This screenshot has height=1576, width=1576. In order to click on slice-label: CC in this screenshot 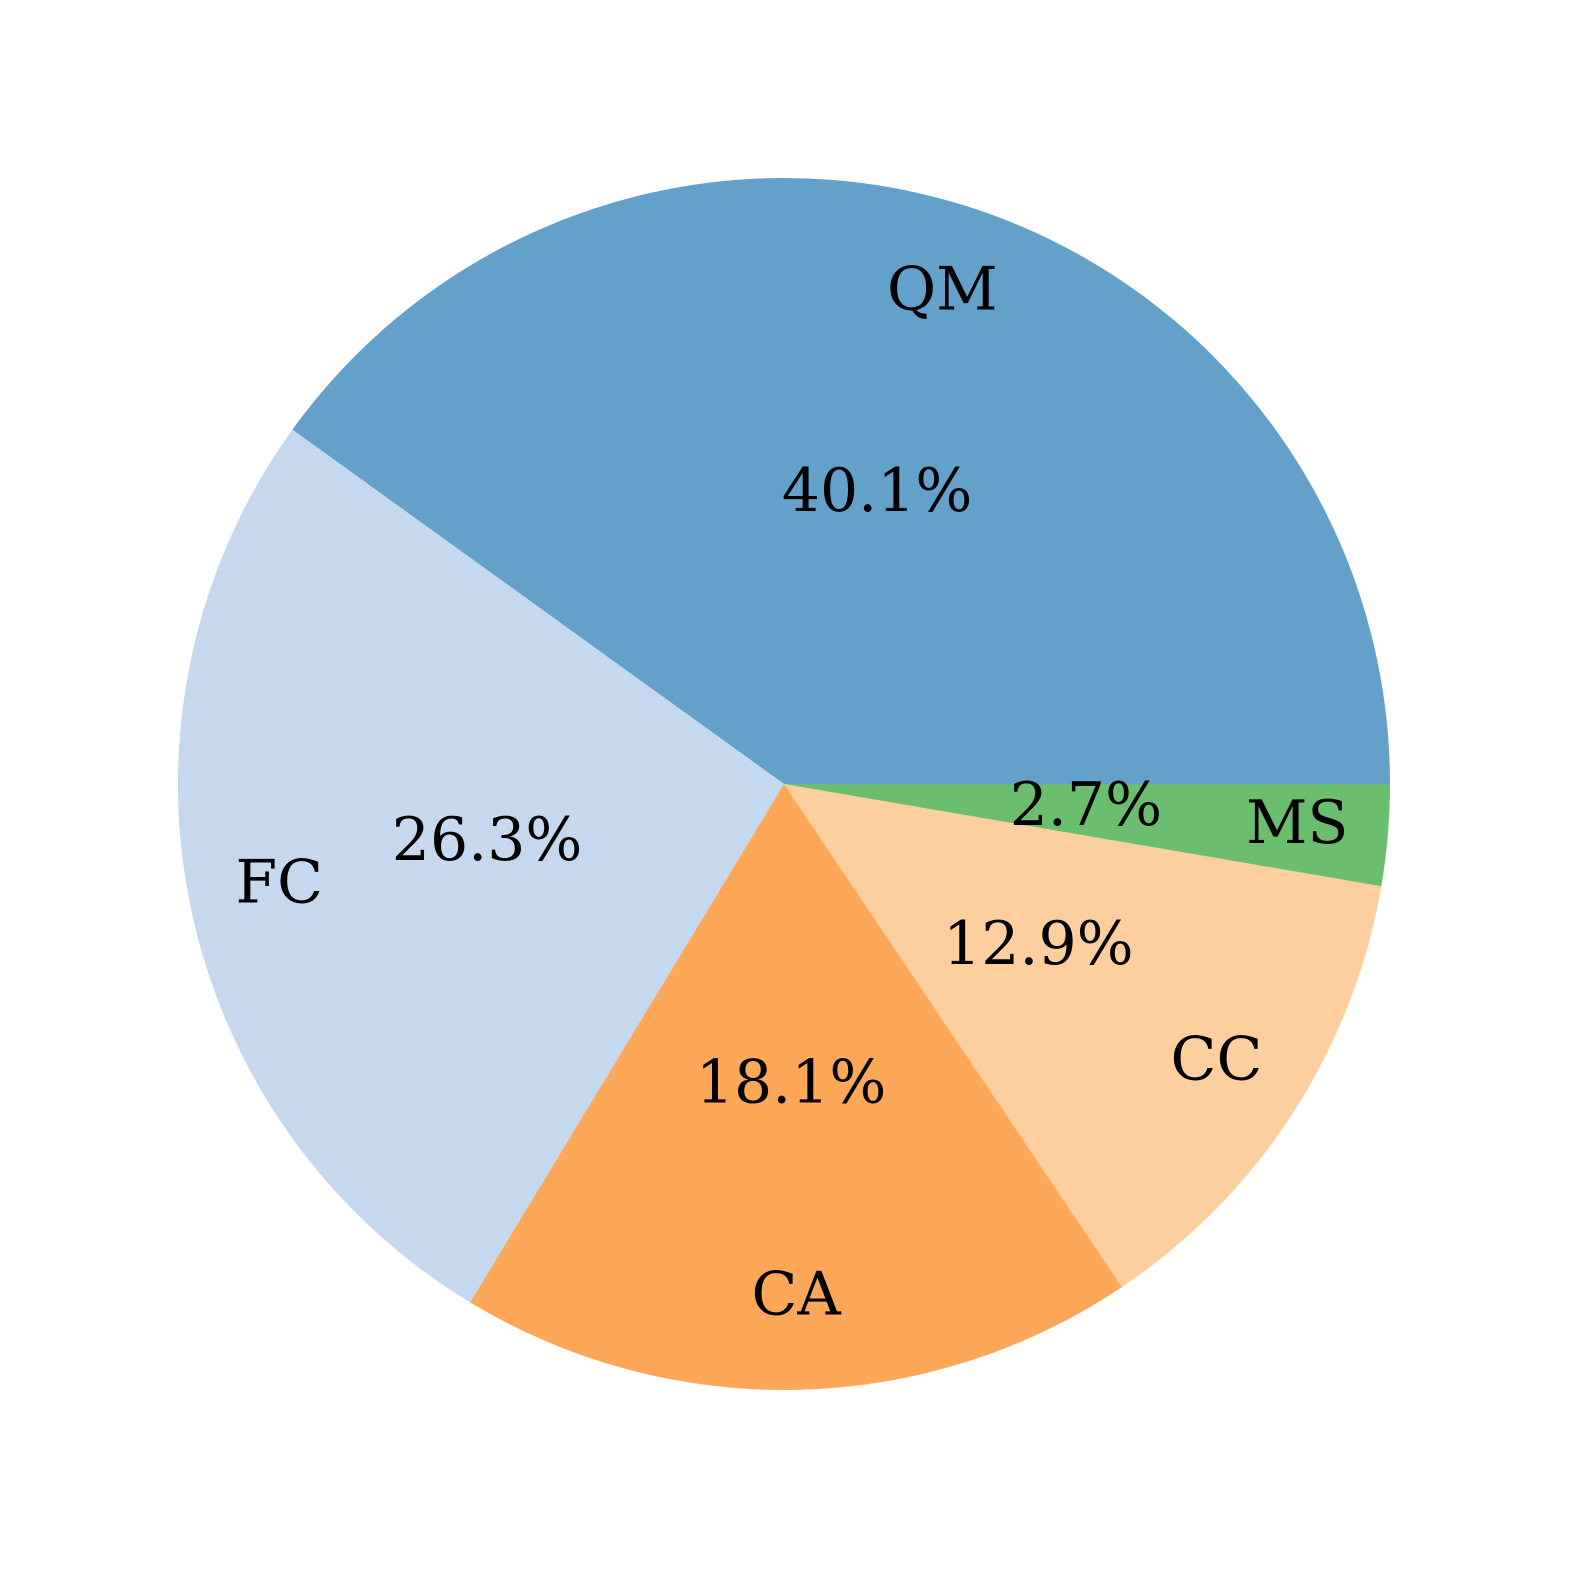, I will do `click(1217, 1059)`.